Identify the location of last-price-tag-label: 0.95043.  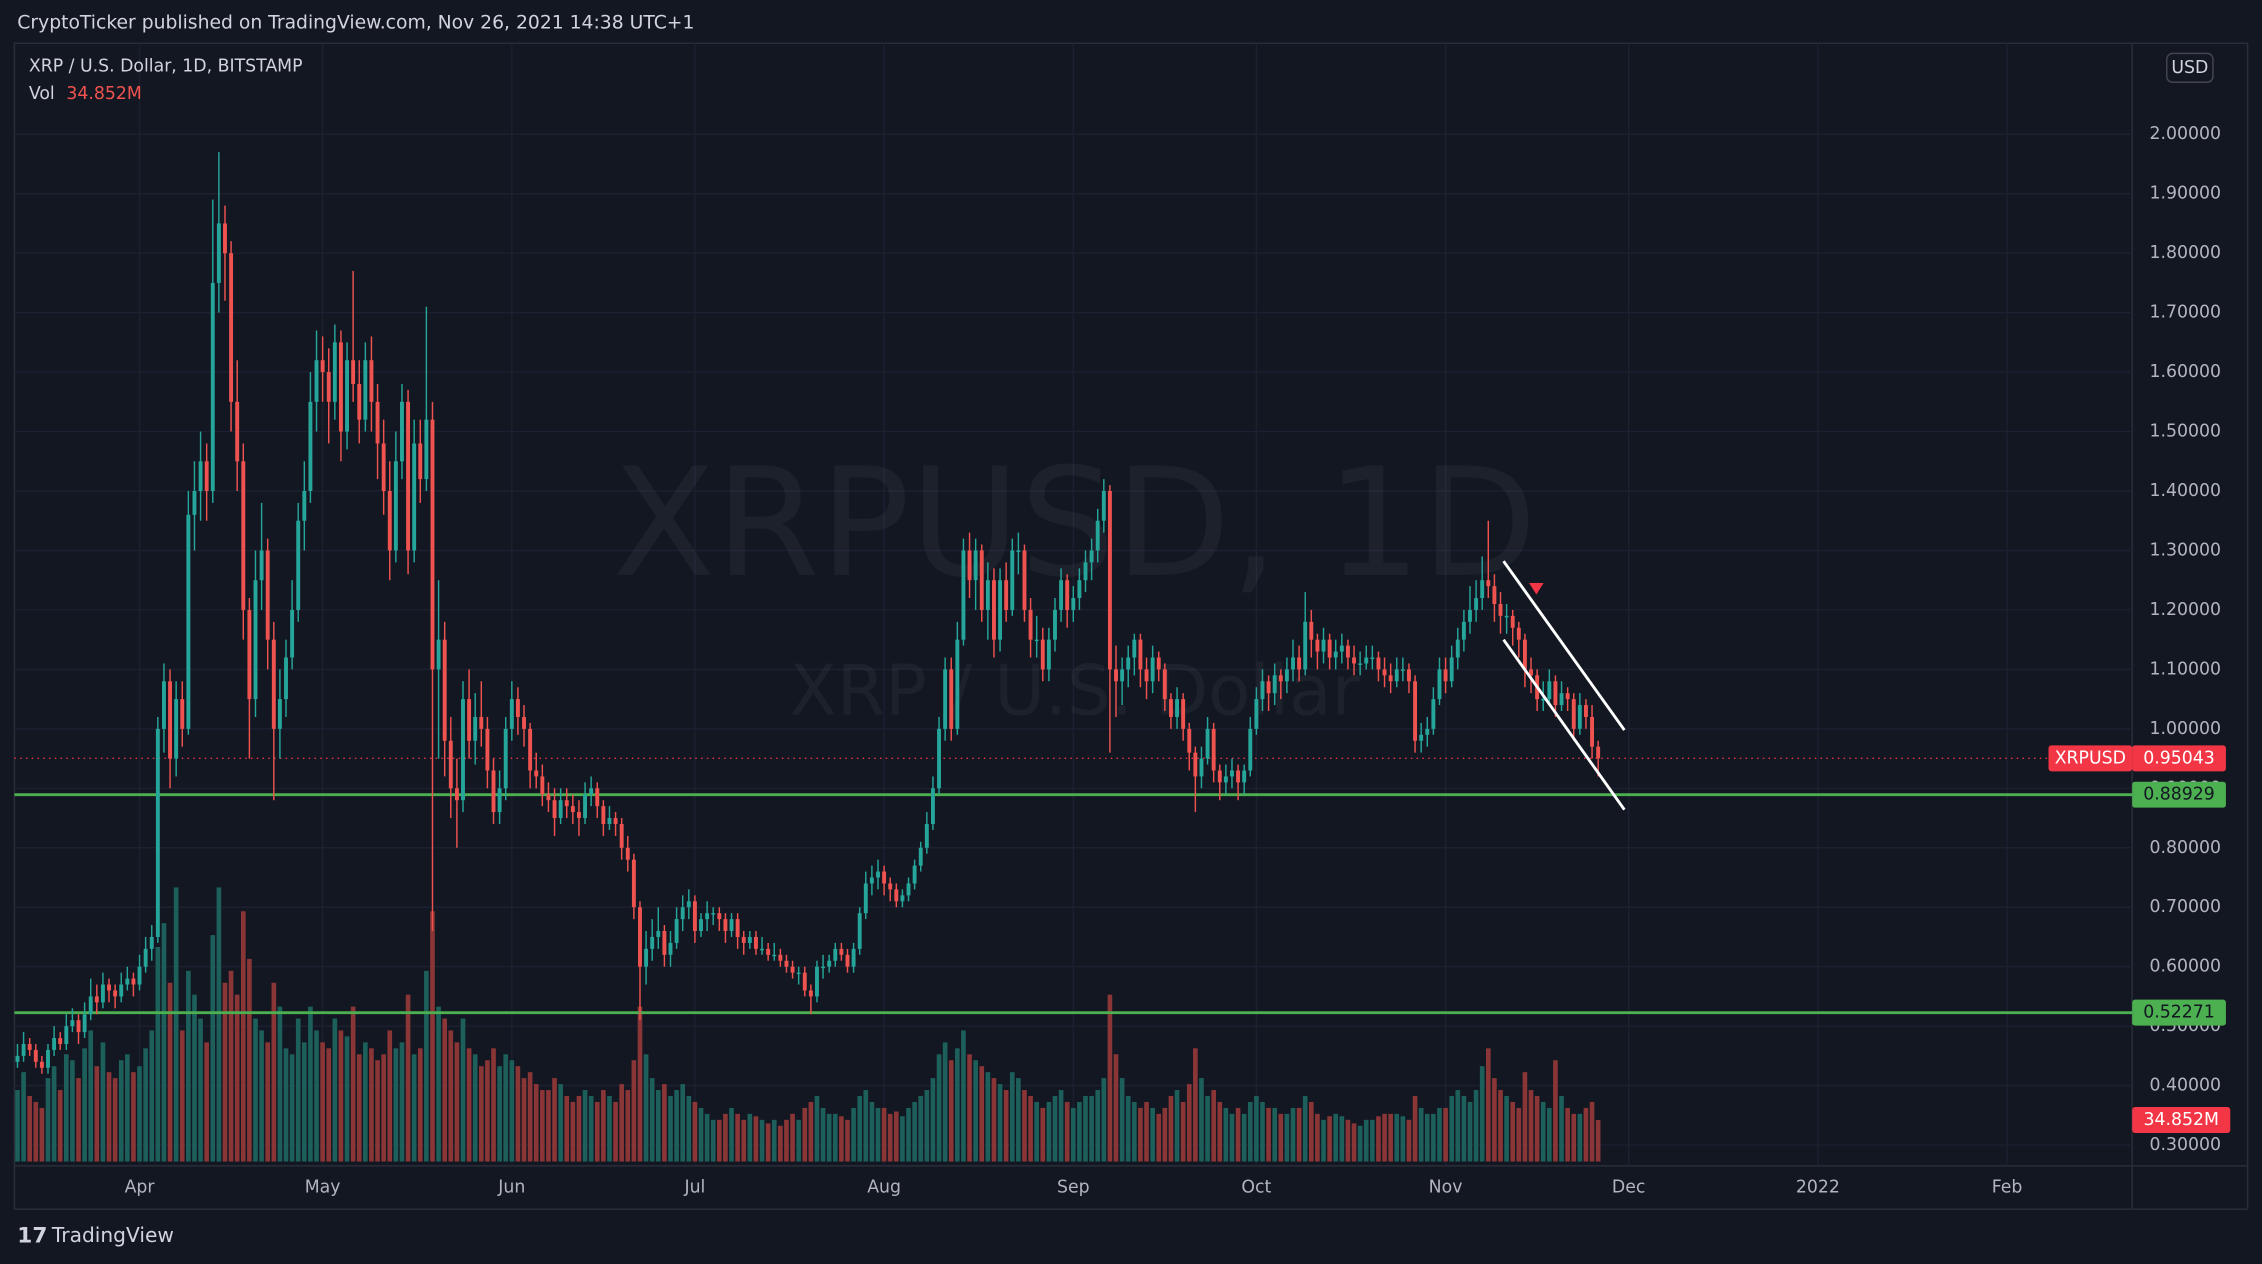
(2179, 758).